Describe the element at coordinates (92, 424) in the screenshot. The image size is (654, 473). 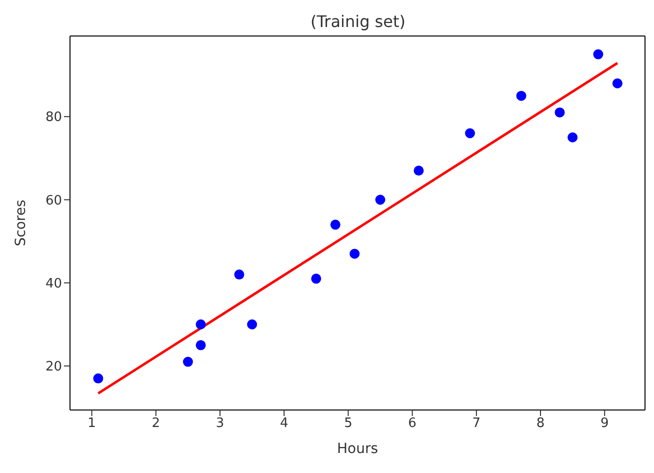
I see `x-tick-label: 1` at that location.